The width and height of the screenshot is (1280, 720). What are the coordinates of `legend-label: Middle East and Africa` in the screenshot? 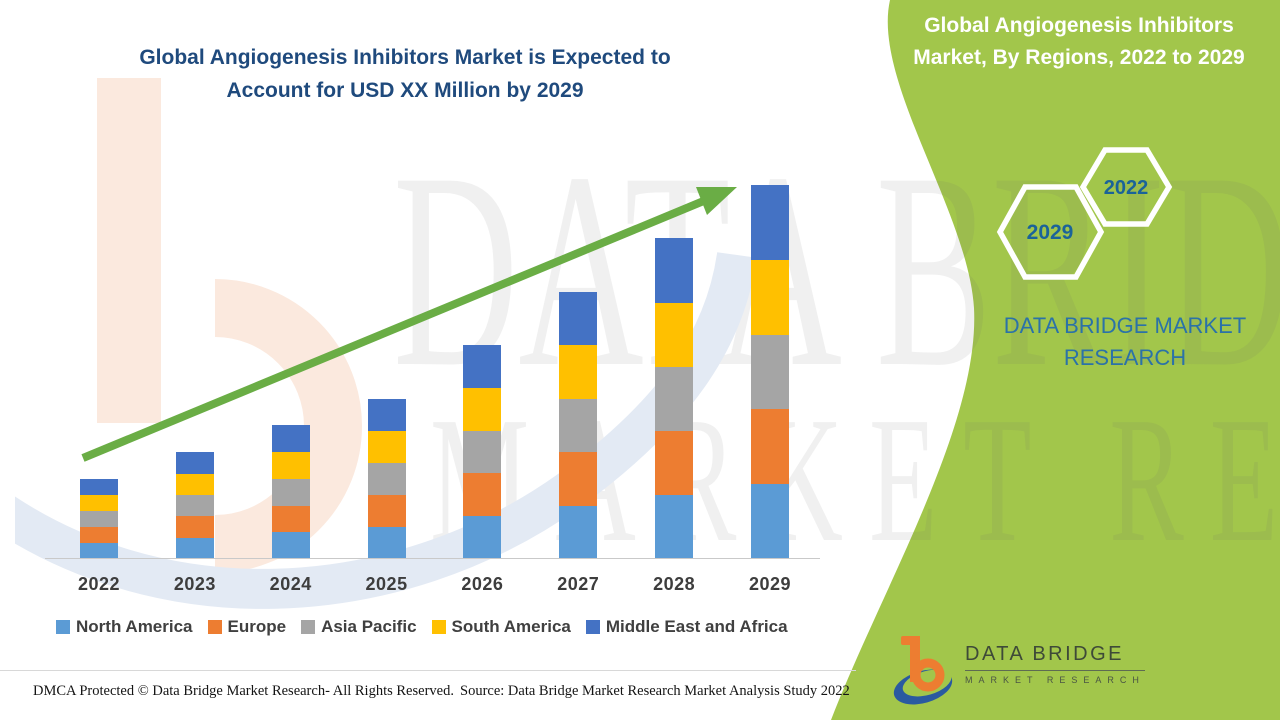 It's located at (696, 626).